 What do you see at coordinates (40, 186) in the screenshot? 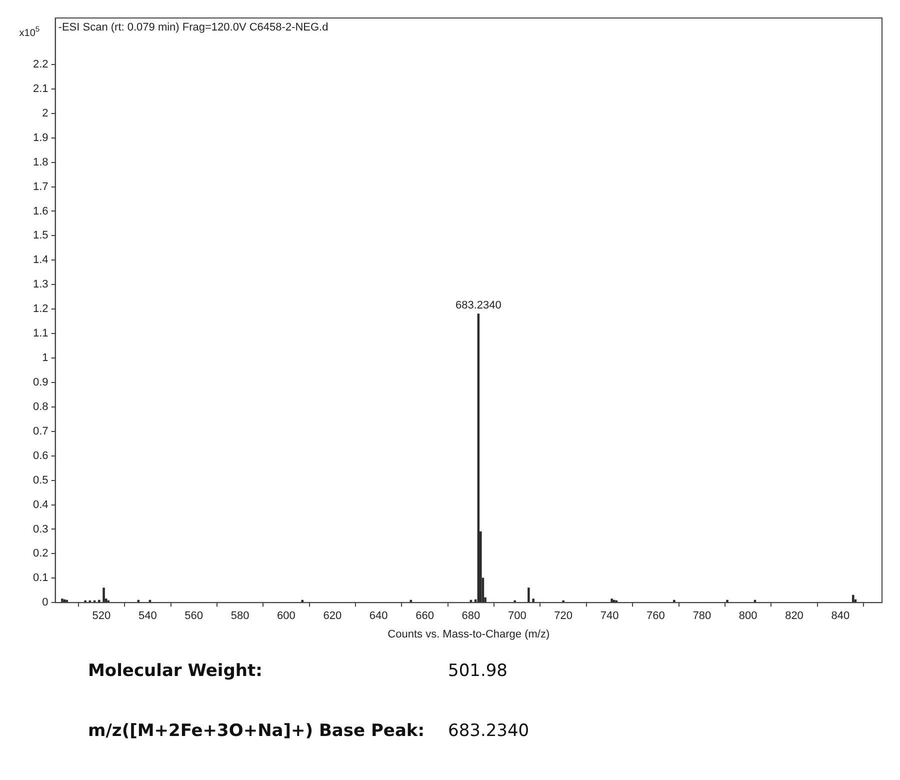
I see `y-tick-label: 1.7` at bounding box center [40, 186].